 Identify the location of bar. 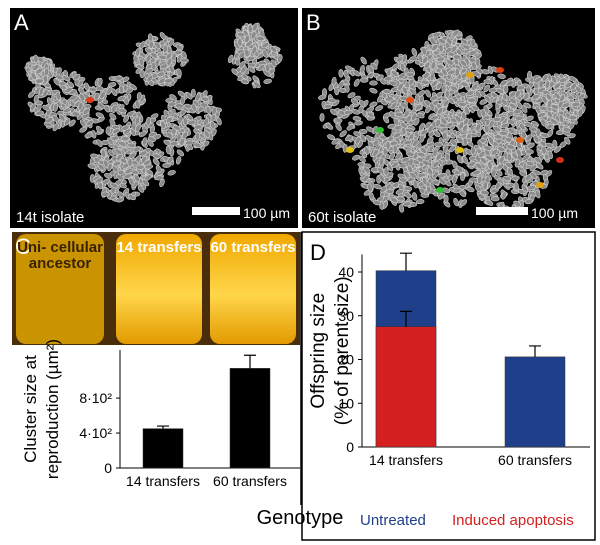
(535, 402).